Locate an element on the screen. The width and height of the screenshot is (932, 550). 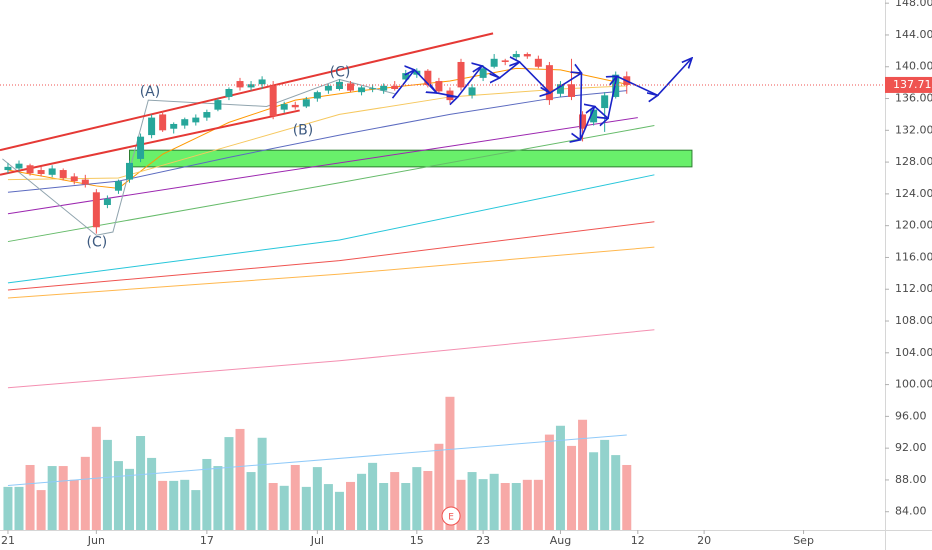
y-tick-label: 104.00 is located at coordinates (913, 352).